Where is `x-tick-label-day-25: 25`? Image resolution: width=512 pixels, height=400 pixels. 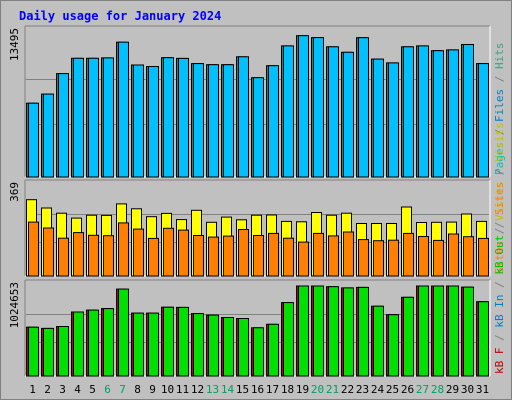 x-tick-label-day-25: 25 is located at coordinates (392, 389).